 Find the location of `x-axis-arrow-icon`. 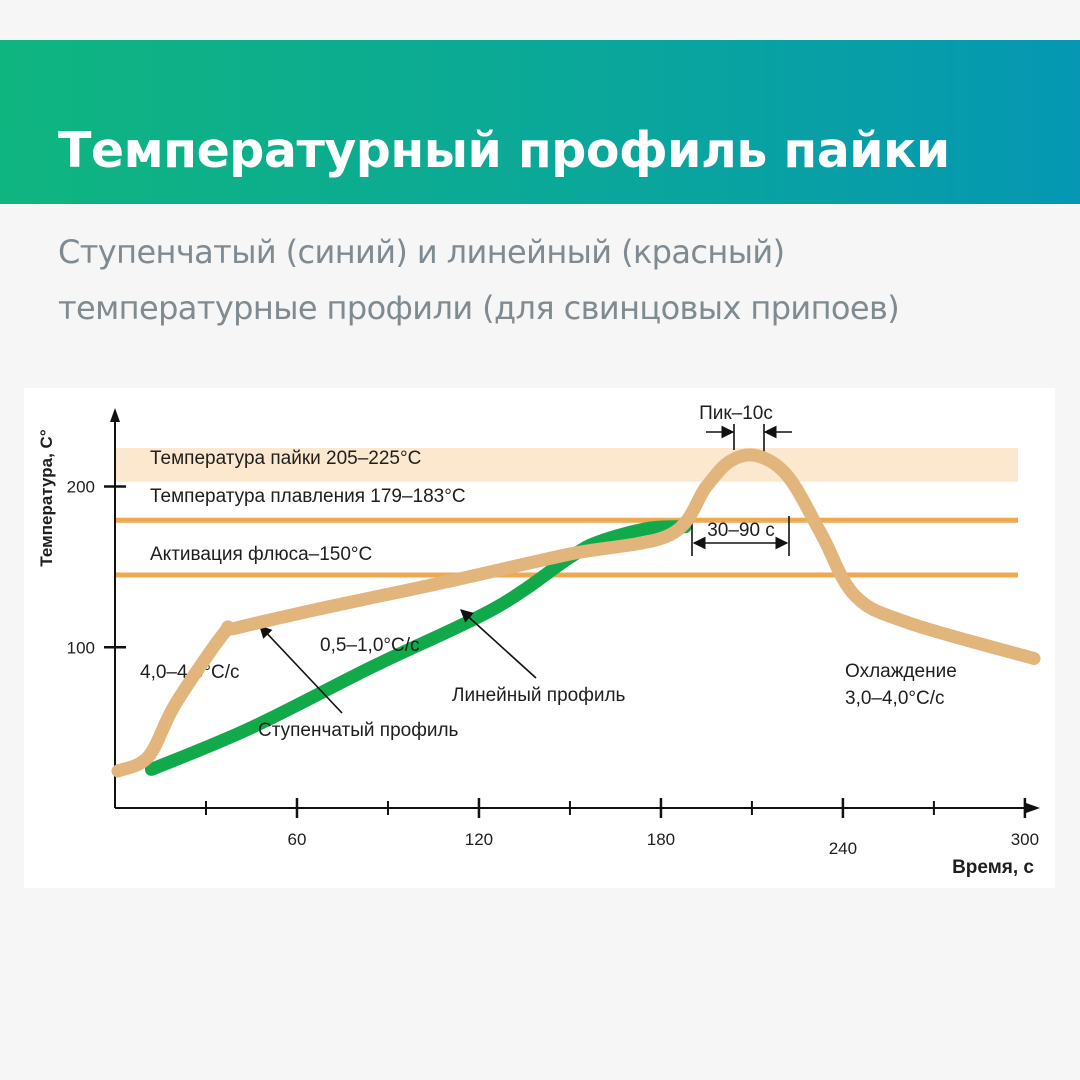

x-axis-arrow-icon is located at coordinates (1033, 808).